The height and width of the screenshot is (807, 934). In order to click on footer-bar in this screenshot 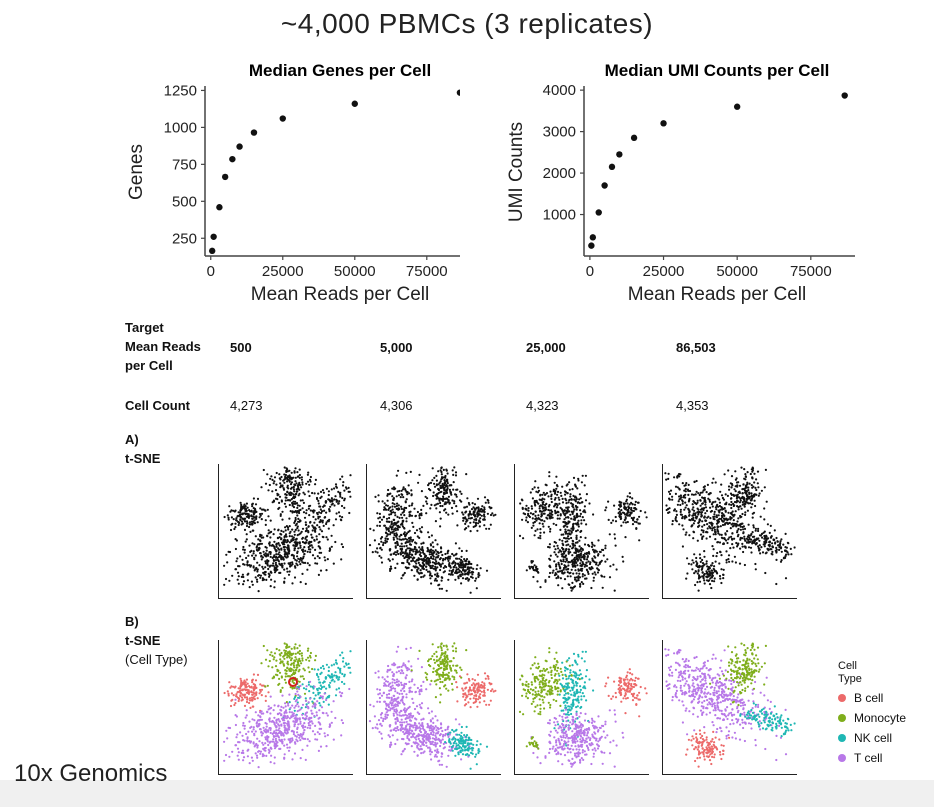, I will do `click(467, 793)`.